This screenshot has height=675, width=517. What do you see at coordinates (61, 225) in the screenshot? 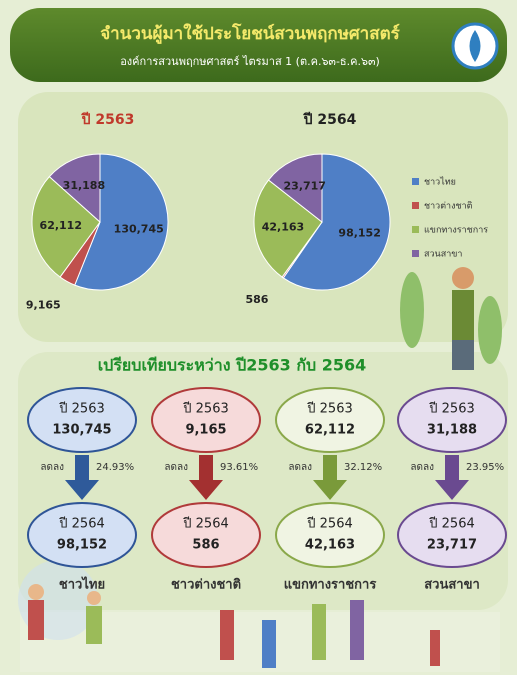
I see `slice-label: 62,112` at bounding box center [61, 225].